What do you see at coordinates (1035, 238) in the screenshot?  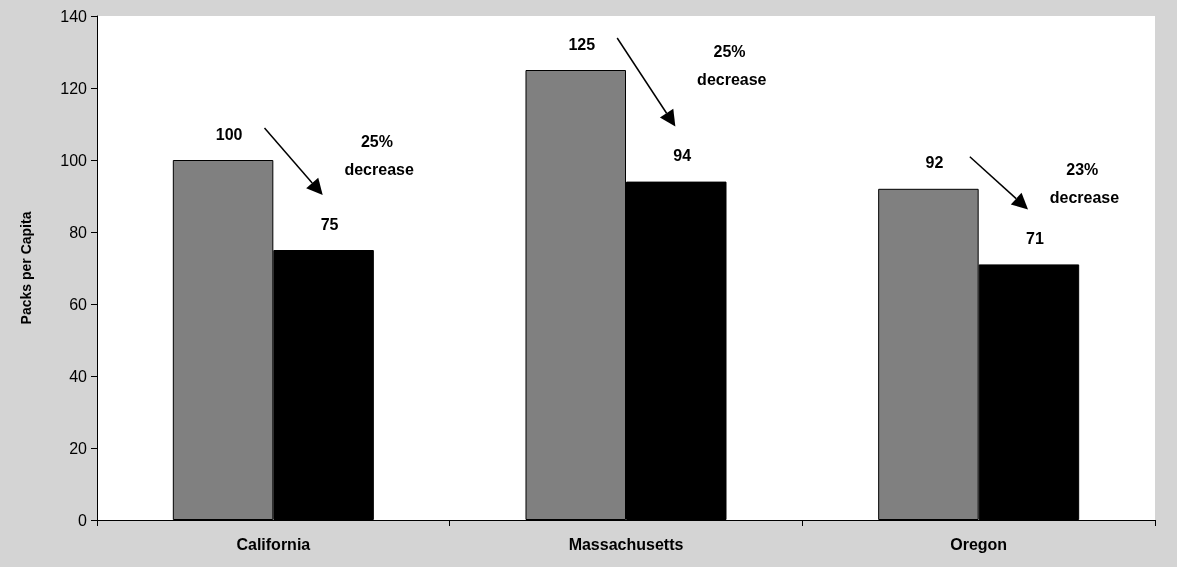 I see `data-label: 71` at bounding box center [1035, 238].